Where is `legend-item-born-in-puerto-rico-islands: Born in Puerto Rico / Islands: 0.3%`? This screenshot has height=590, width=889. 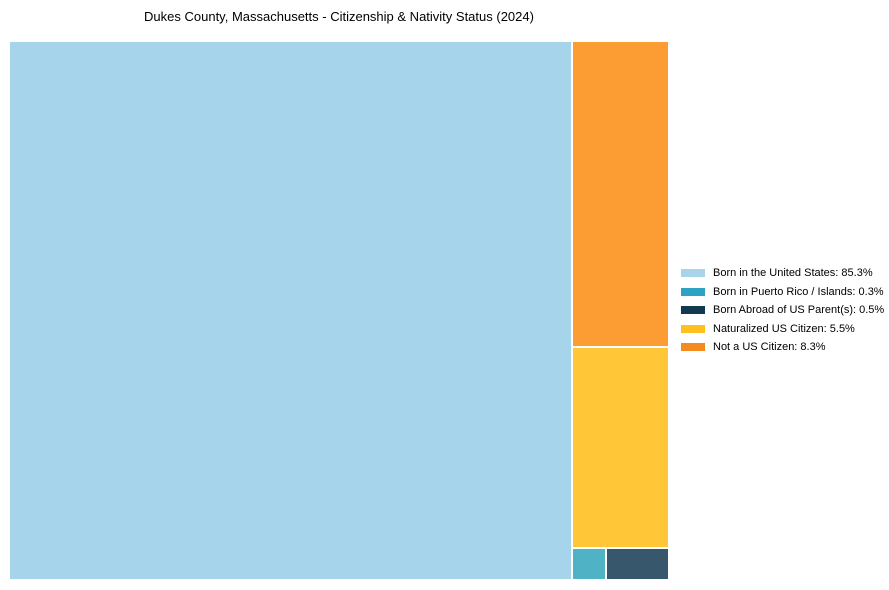
legend-item-born-in-puerto-rico-islands: Born in Puerto Rico / Islands: 0.3% is located at coordinates (782, 292).